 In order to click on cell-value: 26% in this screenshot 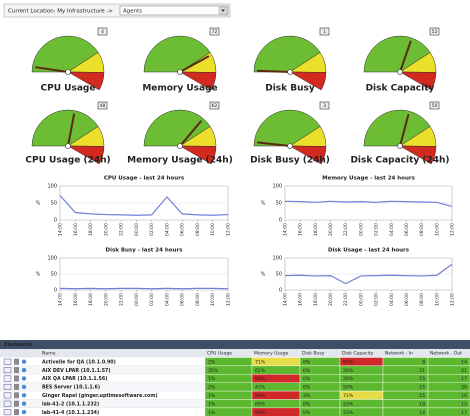, I will do `click(348, 371)`.